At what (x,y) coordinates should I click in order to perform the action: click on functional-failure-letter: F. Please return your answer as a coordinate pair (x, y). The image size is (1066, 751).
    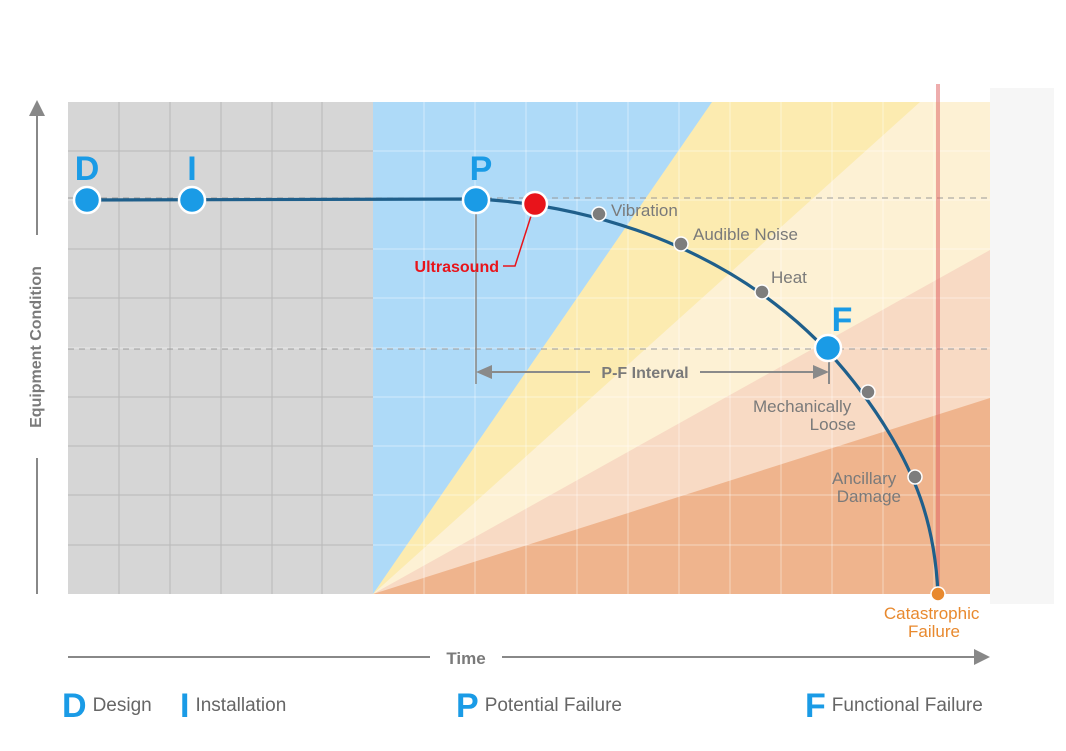
    Looking at the image, I should click on (842, 320).